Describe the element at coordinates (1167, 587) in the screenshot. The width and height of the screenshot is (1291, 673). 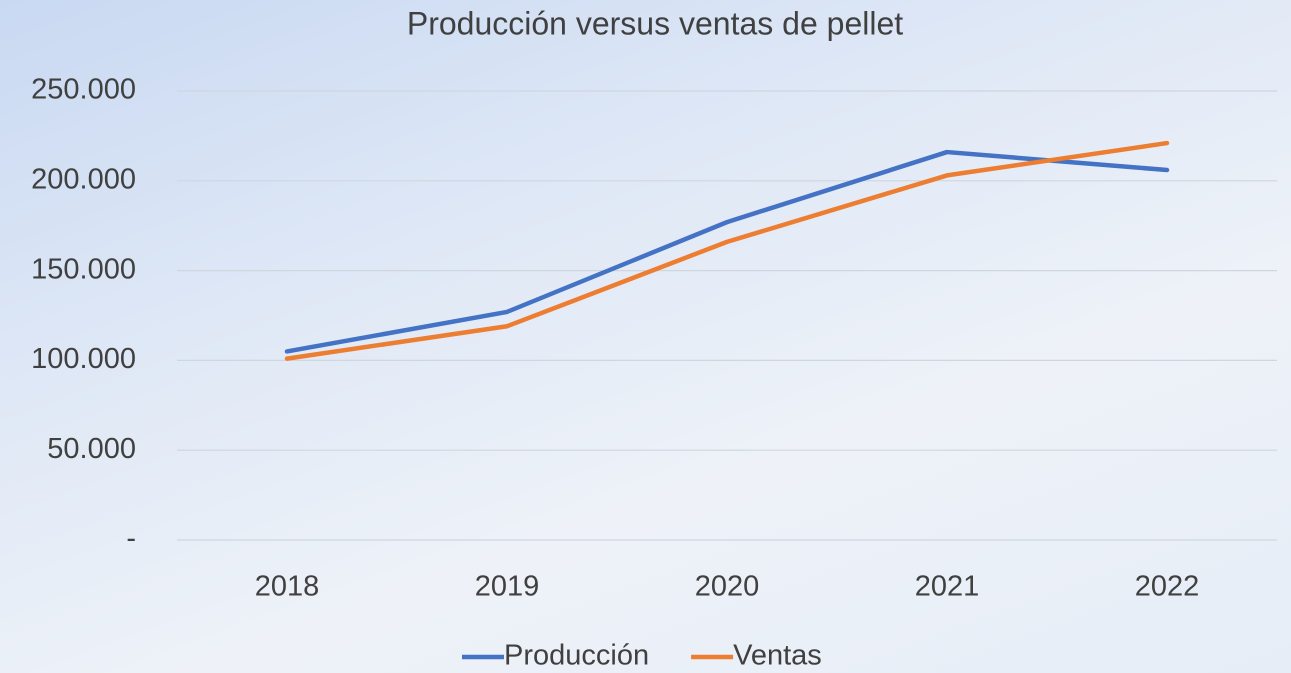
I see `x-tick-label: 2022` at that location.